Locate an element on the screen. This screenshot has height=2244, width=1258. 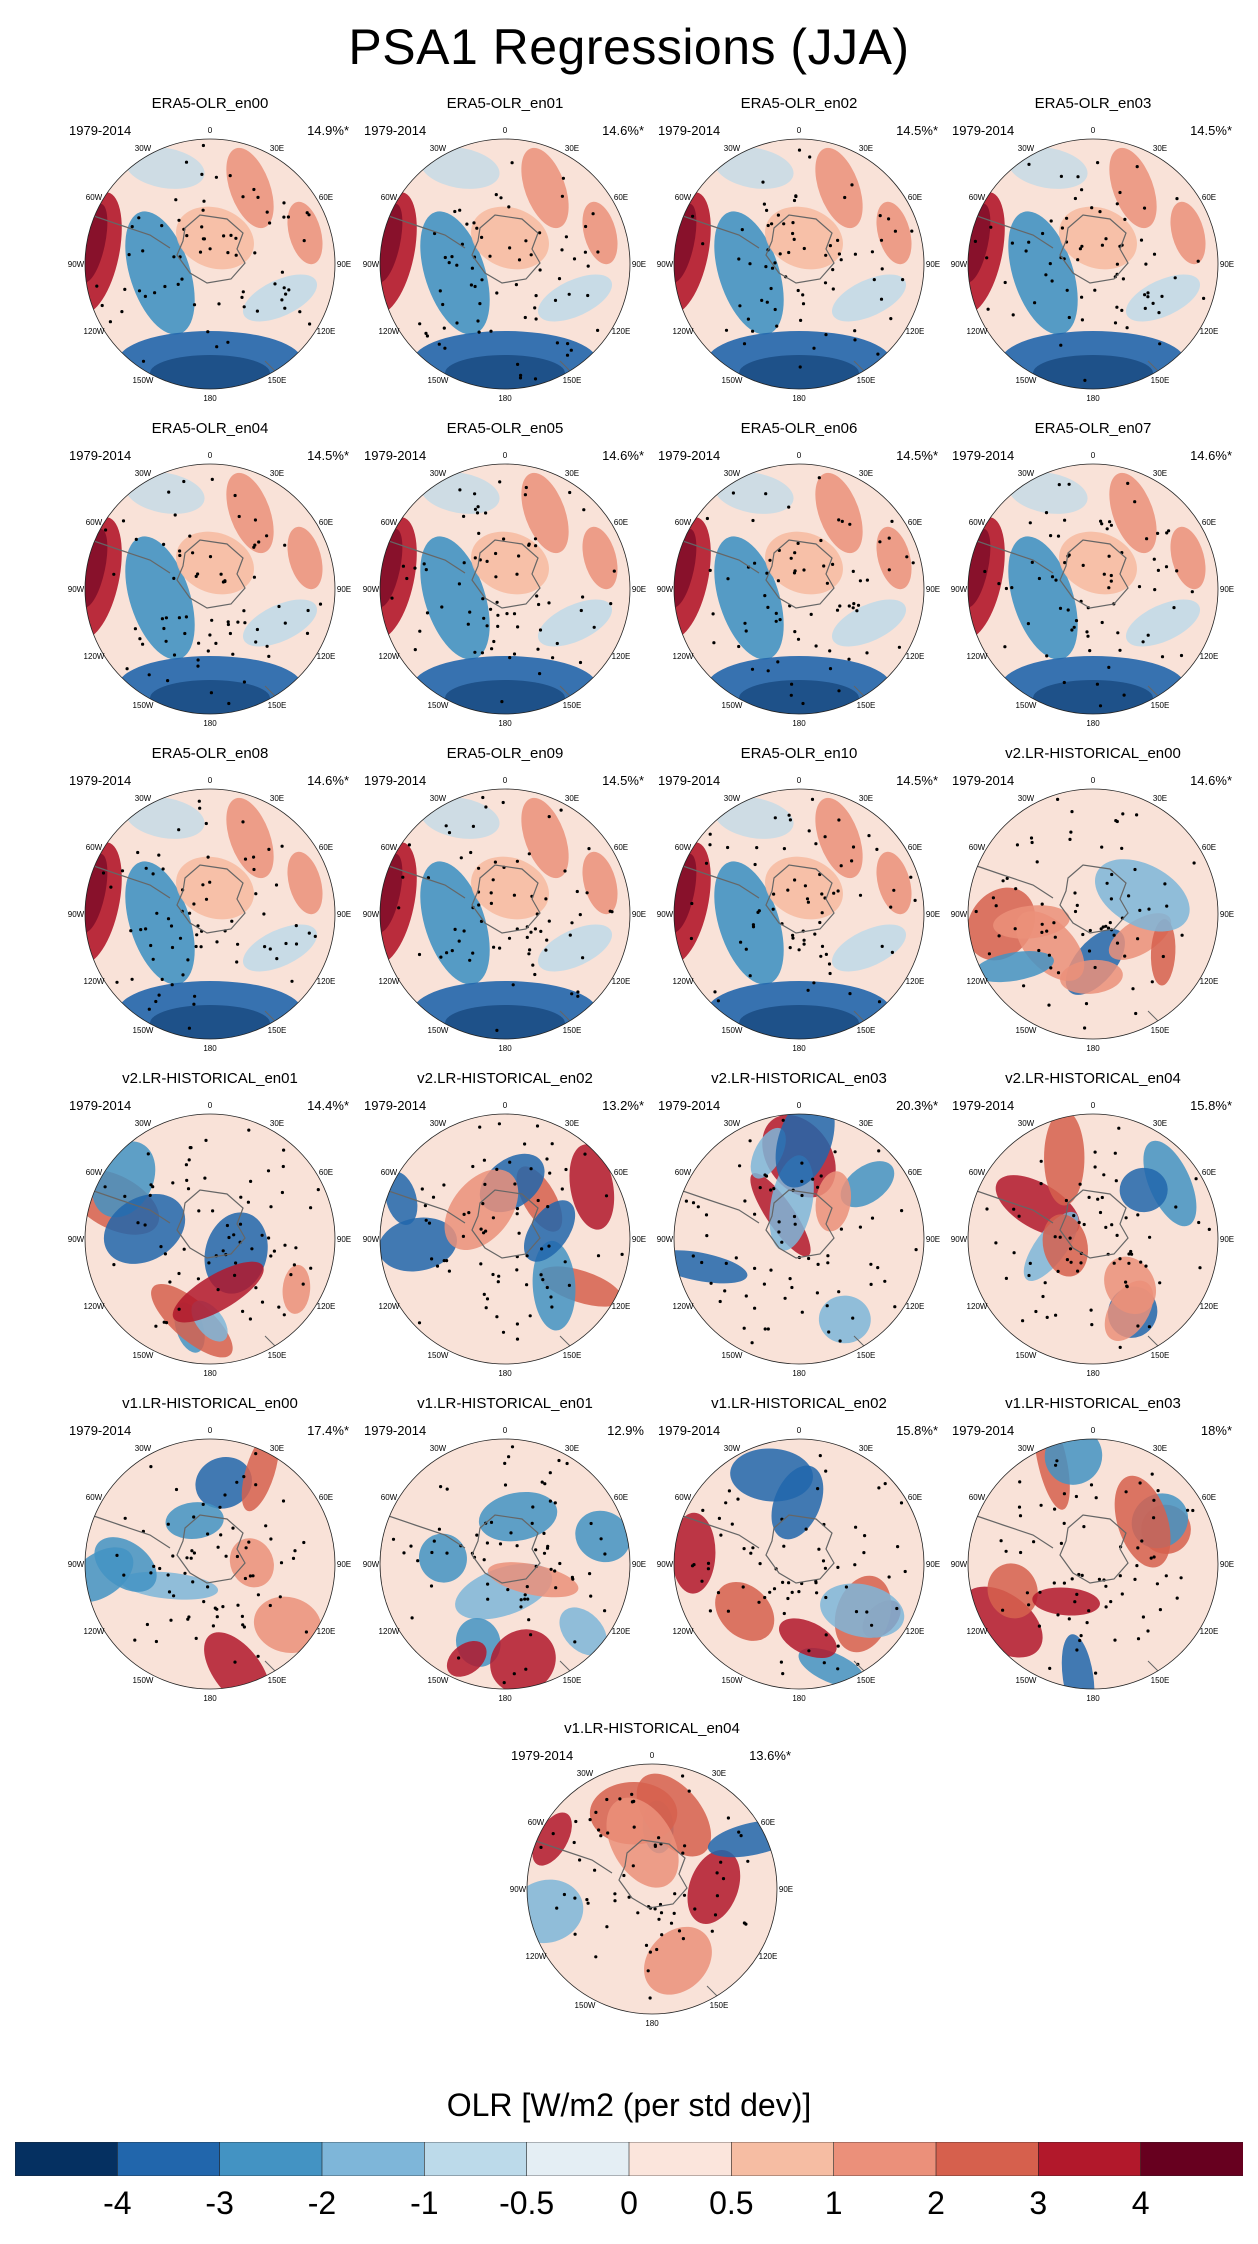
colorbar is located at coordinates (629, 2159).